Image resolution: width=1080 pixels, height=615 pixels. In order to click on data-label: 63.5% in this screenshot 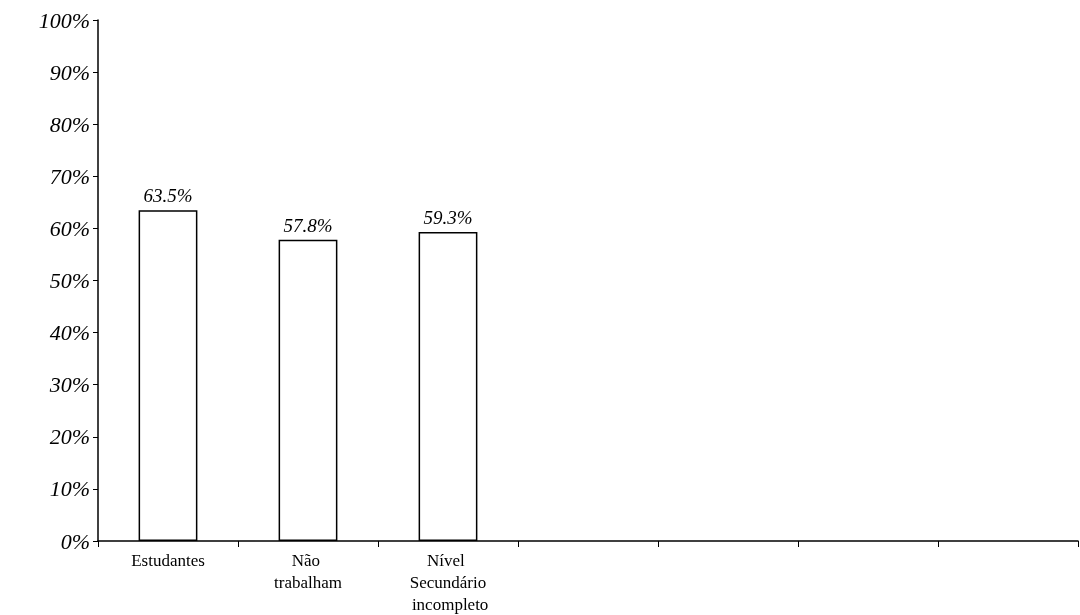, I will do `click(168, 196)`.